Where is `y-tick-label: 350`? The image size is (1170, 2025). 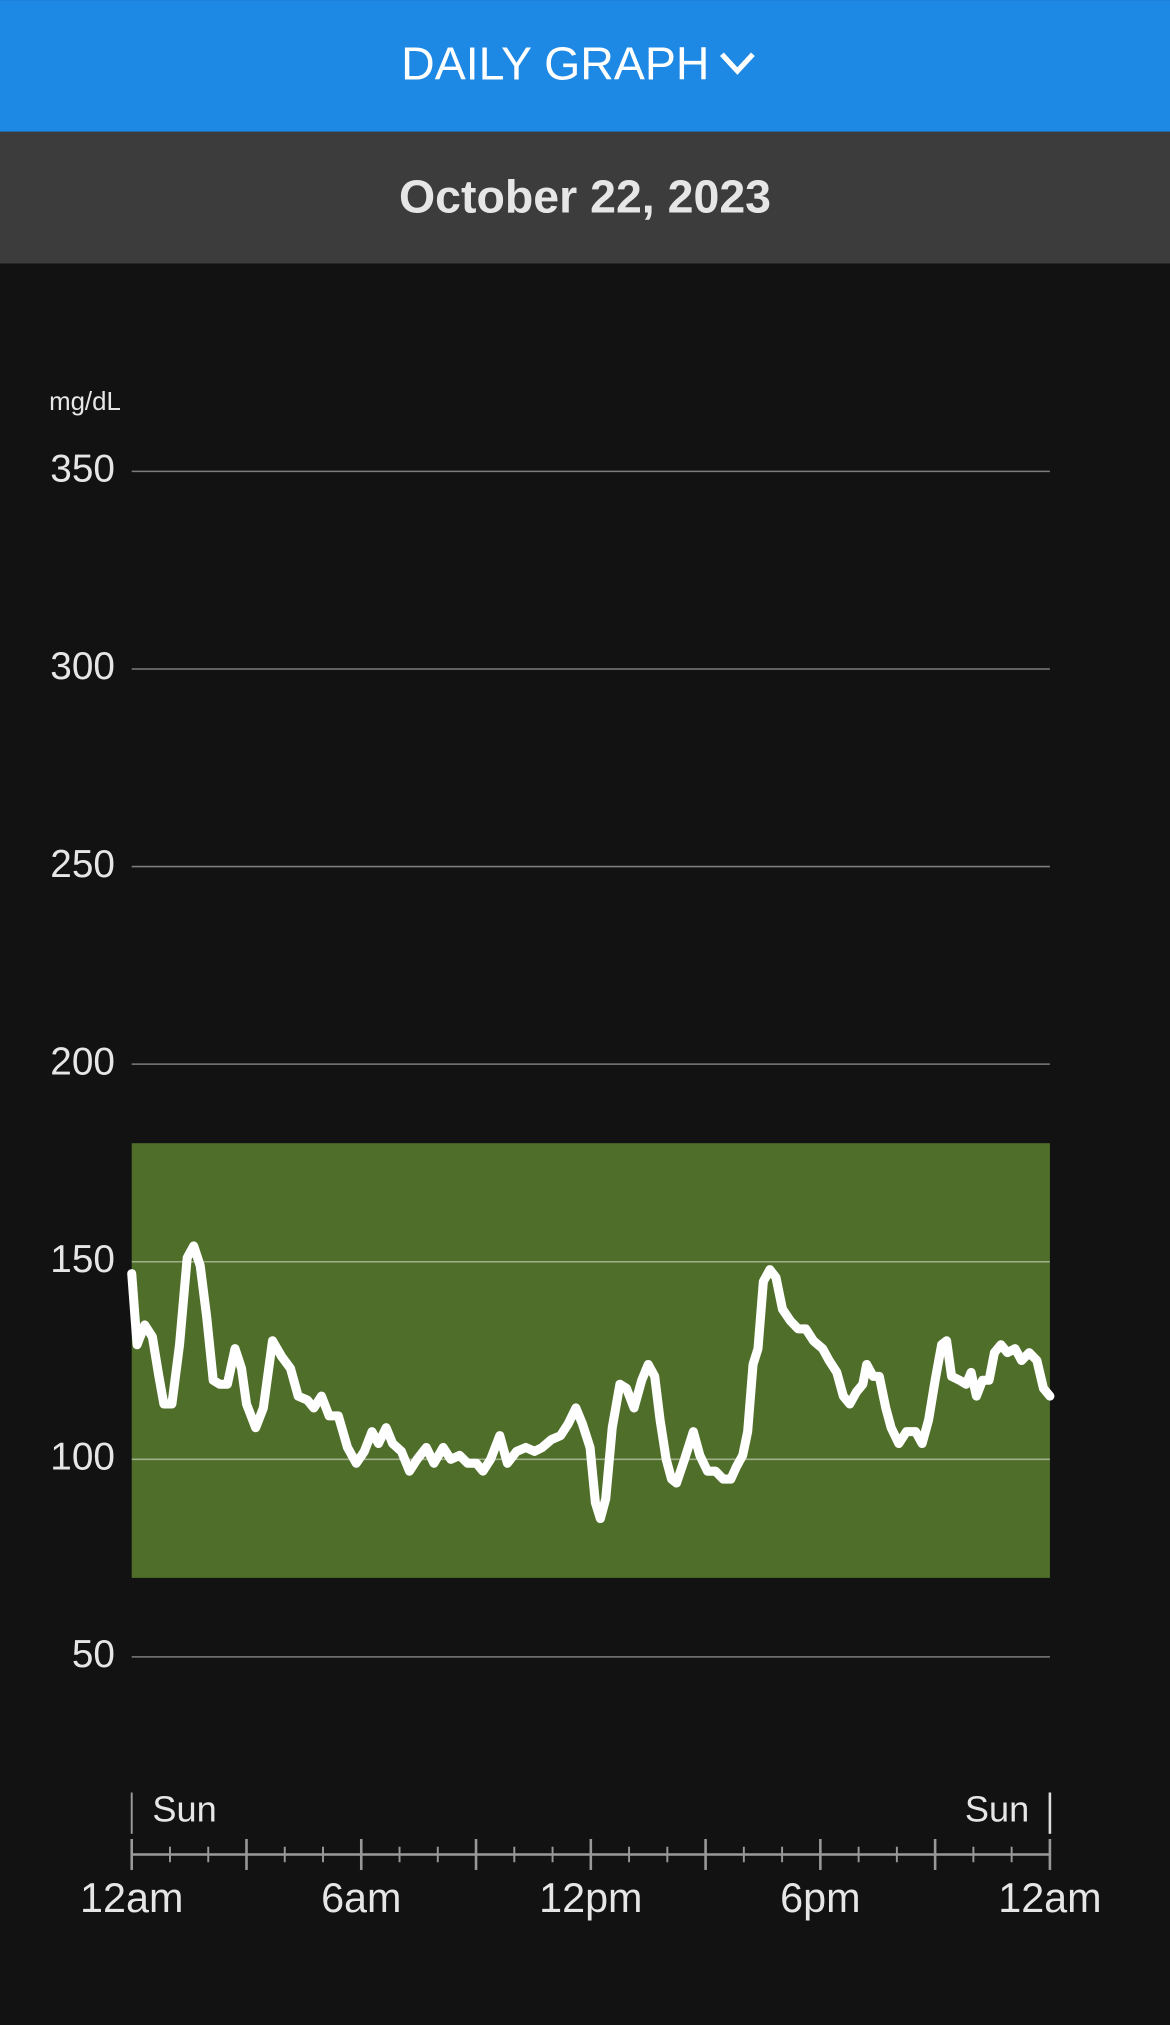
y-tick-label: 350 is located at coordinates (82, 469).